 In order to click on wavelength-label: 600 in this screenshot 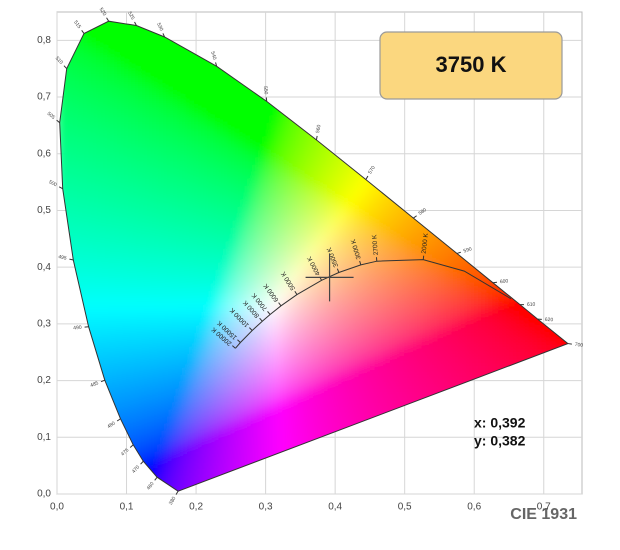, I will do `click(504, 281)`.